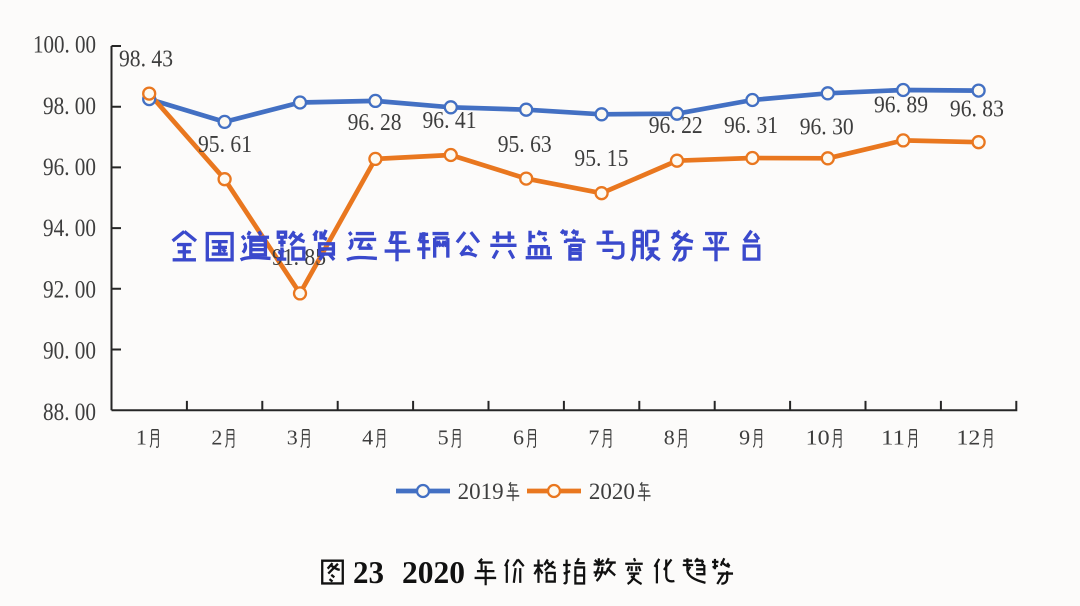 The width and height of the screenshot is (1080, 606). I want to click on svg-text: 23, so click(368, 572).